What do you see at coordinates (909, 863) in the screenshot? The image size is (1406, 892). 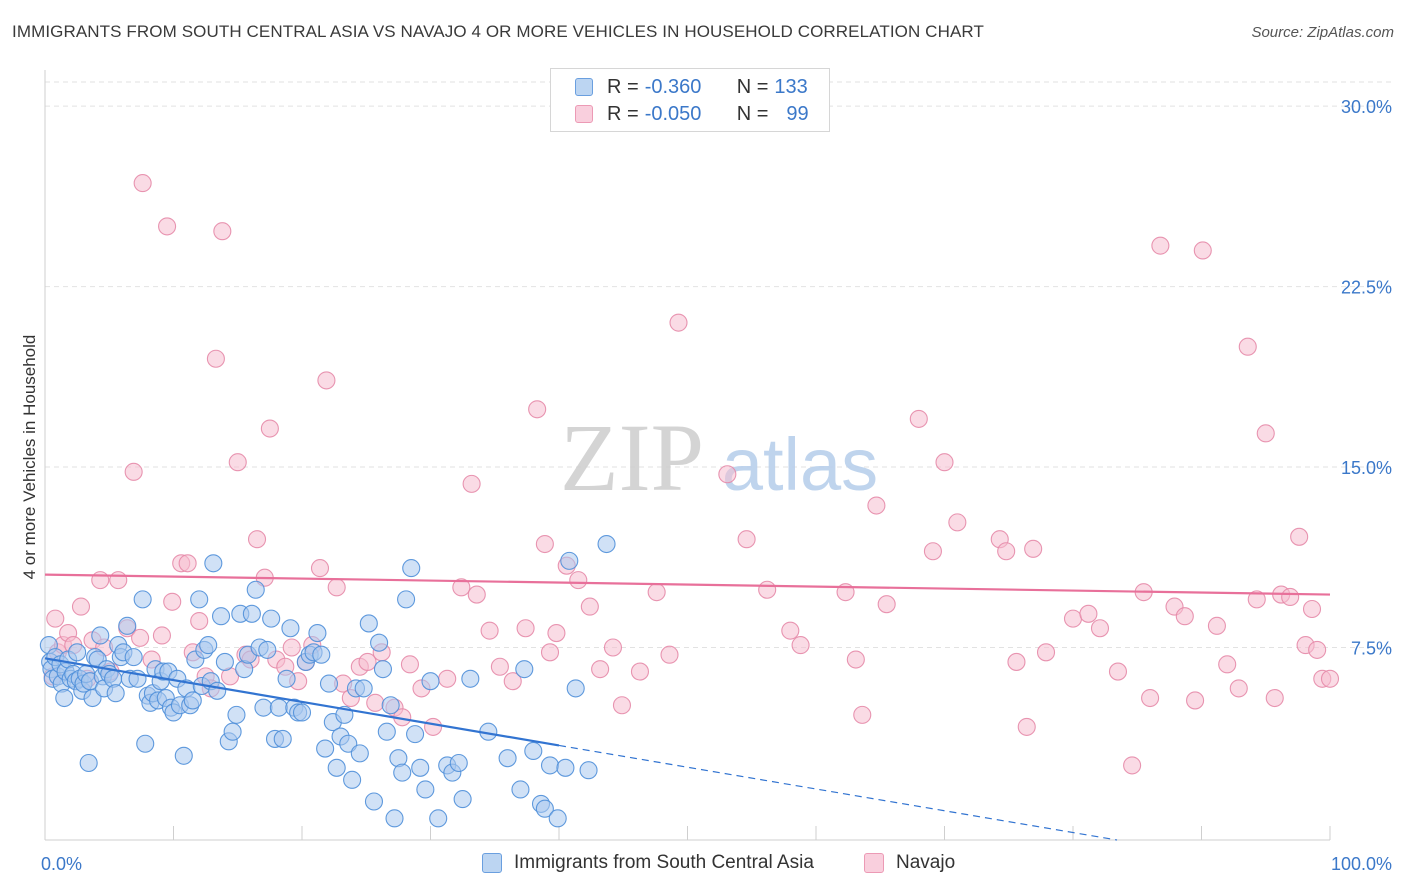 I see `series-legend-navajo: Navajo` at bounding box center [909, 863].